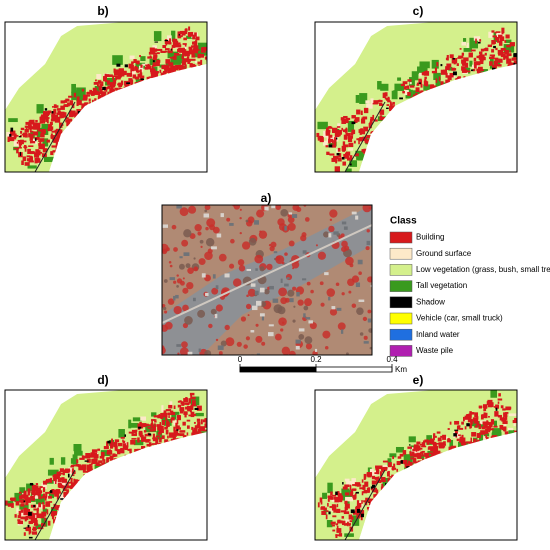 This screenshot has width=550, height=550. I want to click on classification-map, so click(106, 97).